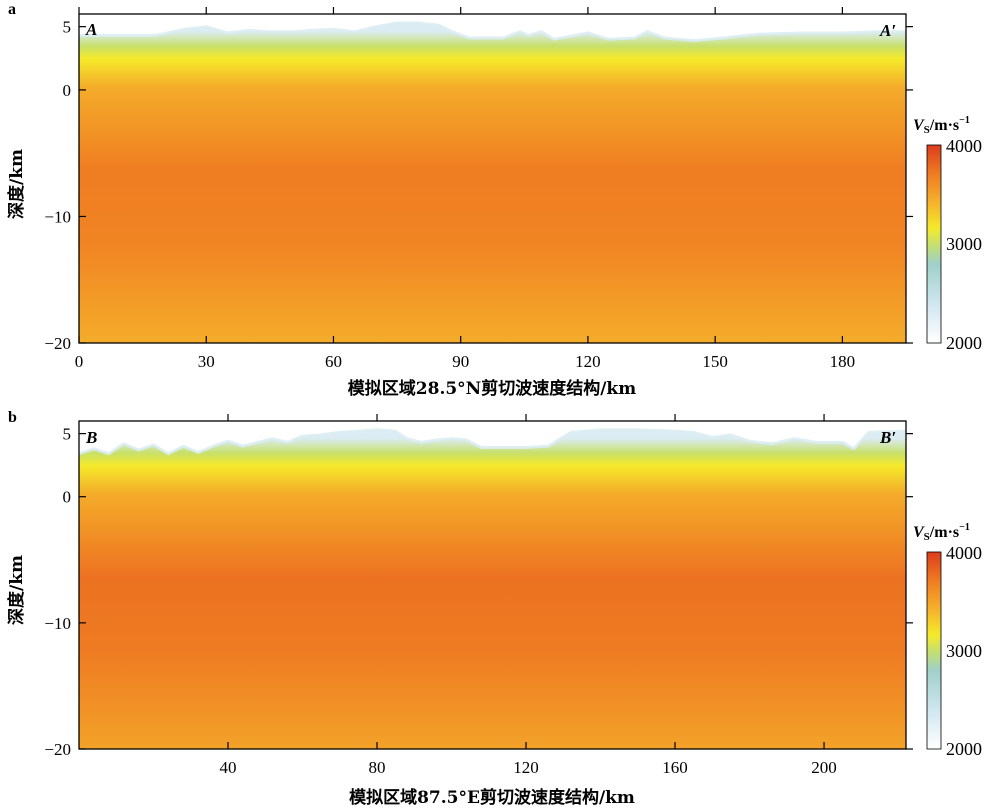  I want to click on x-axis-title-a: 模拟区域28.5°N剪切波速度结构/km, so click(492, 388).